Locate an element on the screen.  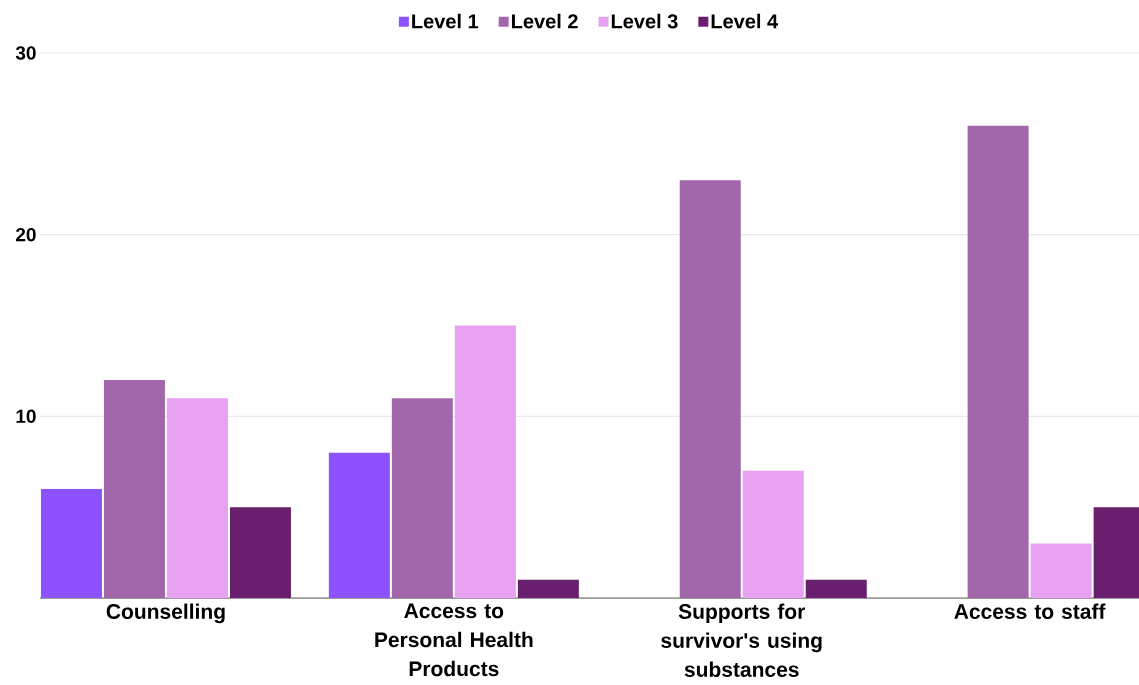
legend-label: Level 3 is located at coordinates (644, 21).